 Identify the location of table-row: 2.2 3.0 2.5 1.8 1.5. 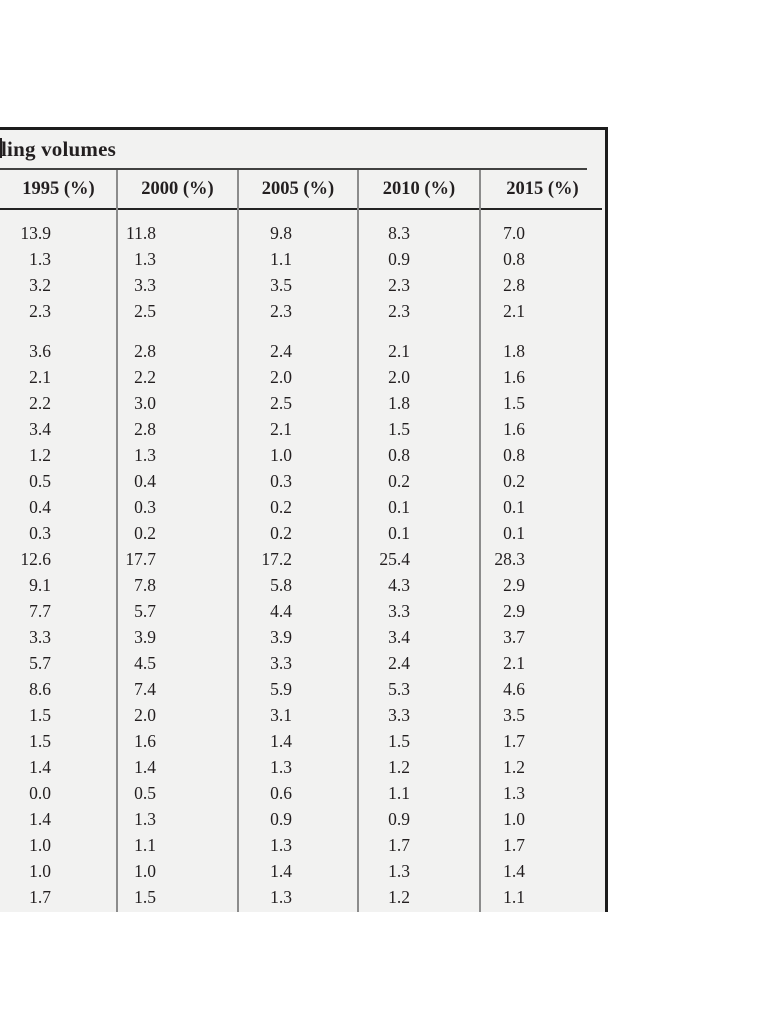
(302, 403).